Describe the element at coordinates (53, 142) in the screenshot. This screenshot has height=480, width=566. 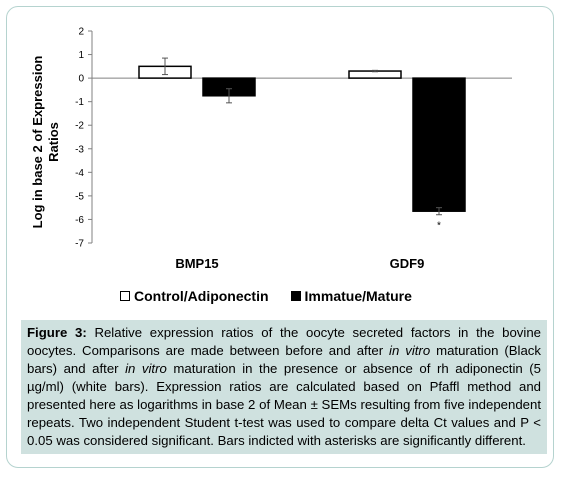
I see `y-axis-label-line-2: Ratios` at that location.